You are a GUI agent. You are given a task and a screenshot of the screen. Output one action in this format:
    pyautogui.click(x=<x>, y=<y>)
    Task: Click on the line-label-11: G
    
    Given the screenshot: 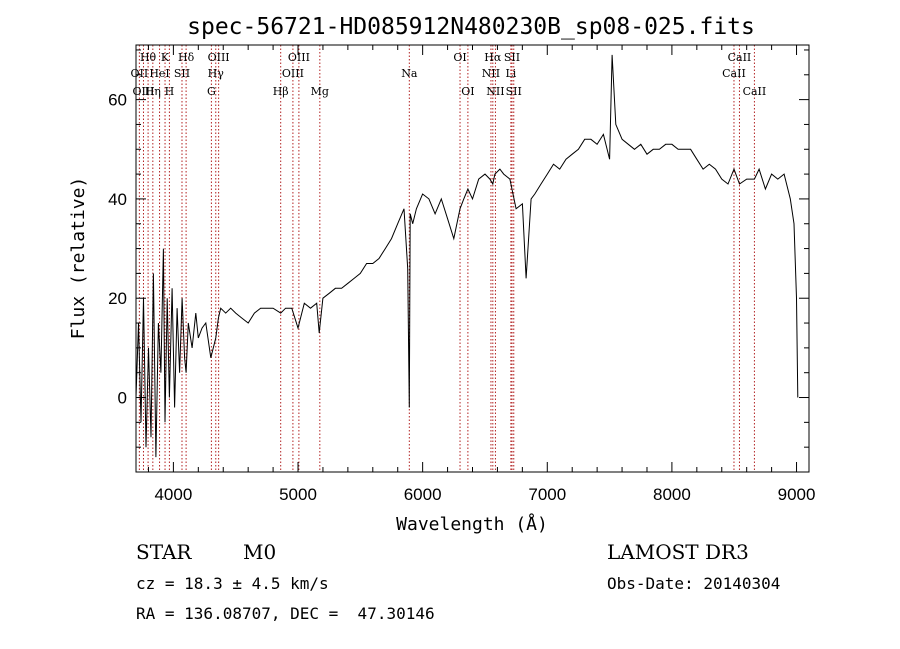 What is the action you would take?
    pyautogui.click(x=211, y=91)
    